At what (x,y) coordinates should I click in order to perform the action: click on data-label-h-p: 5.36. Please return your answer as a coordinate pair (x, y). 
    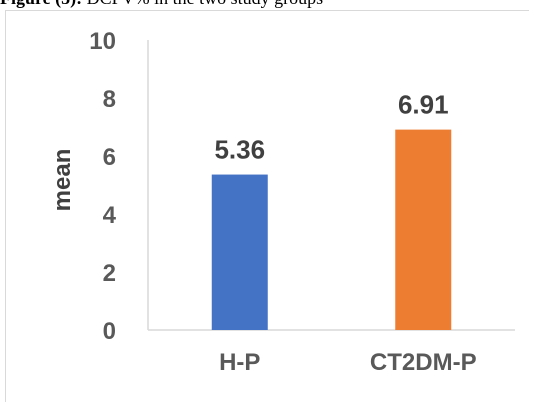
    Looking at the image, I should click on (239, 150).